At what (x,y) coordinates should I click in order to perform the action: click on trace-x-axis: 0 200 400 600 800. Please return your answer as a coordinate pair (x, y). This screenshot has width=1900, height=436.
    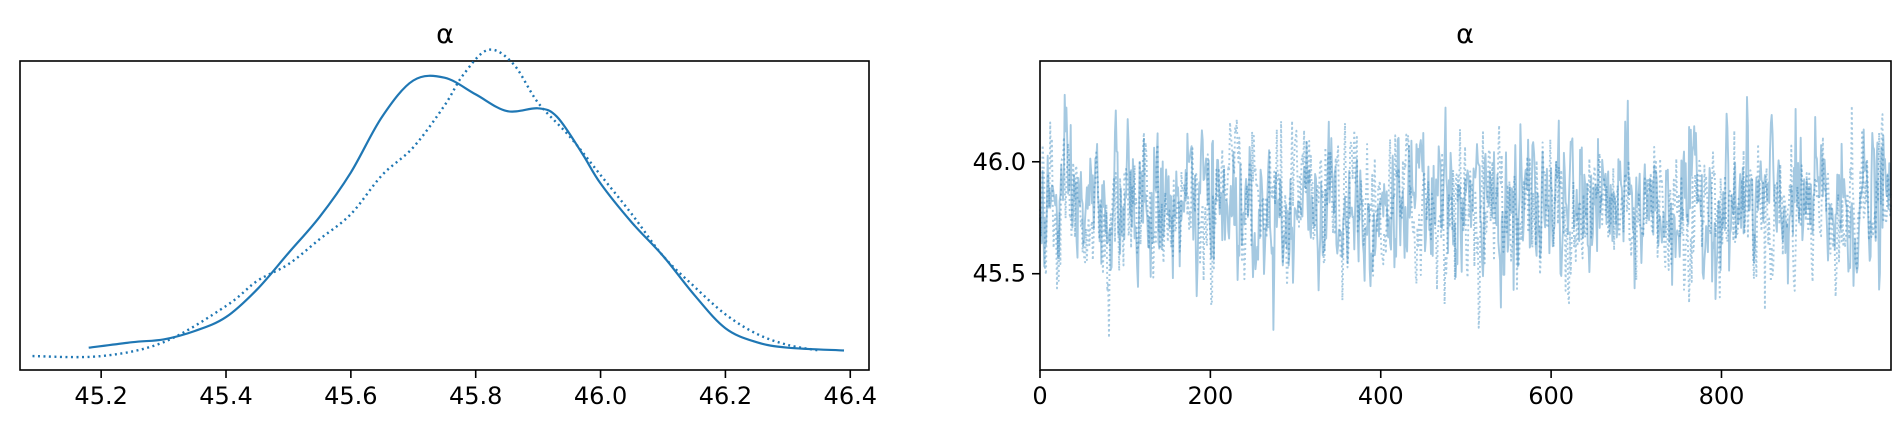
    Looking at the image, I should click on (1388, 390).